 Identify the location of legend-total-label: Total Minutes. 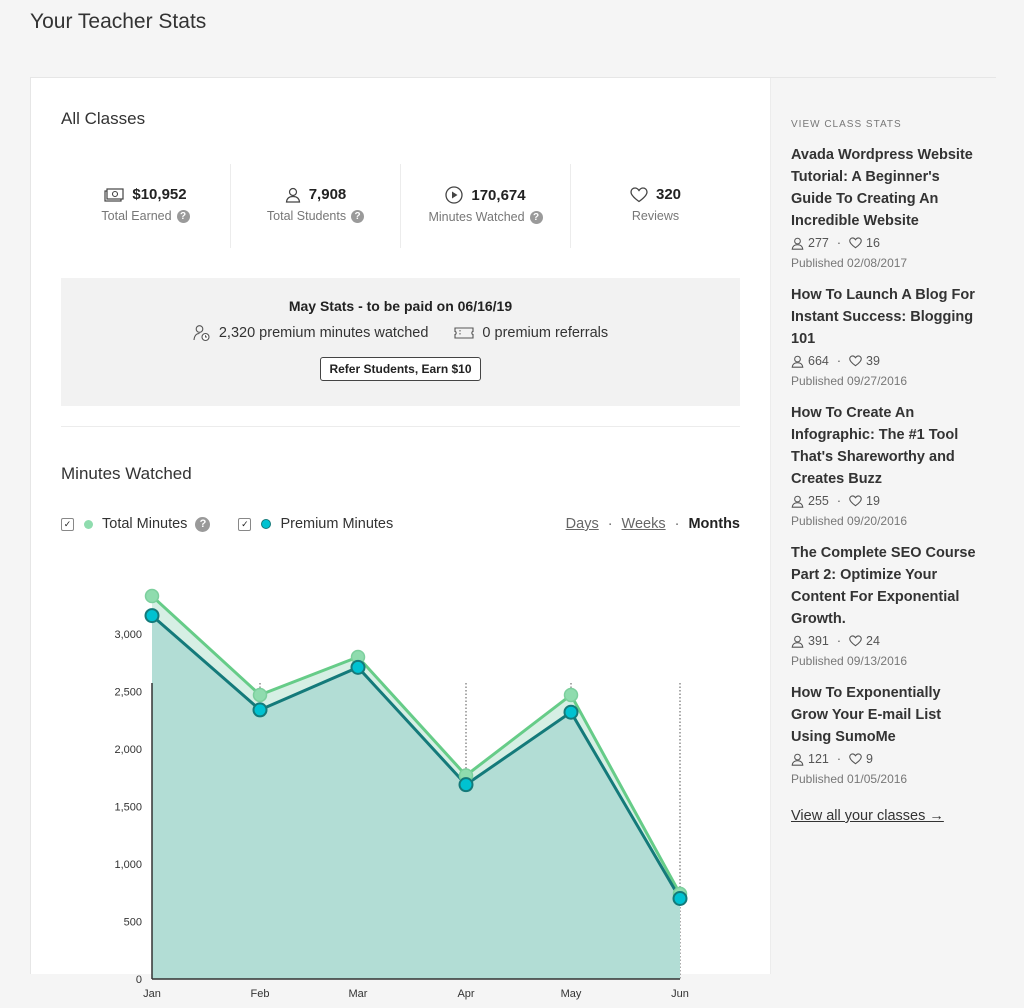
(145, 524).